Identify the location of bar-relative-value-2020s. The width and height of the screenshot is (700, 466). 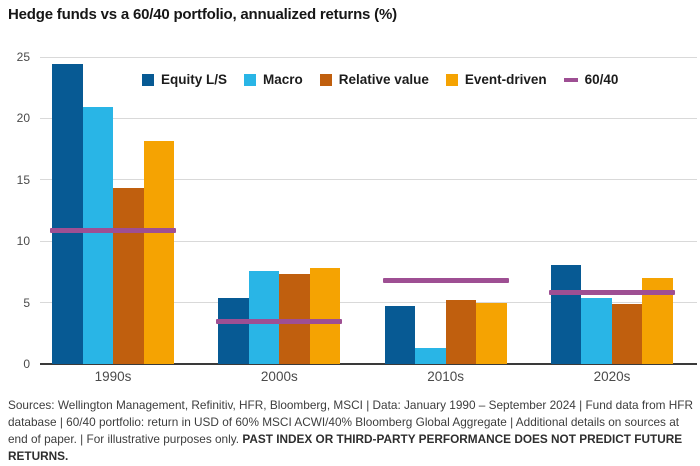
(627, 333).